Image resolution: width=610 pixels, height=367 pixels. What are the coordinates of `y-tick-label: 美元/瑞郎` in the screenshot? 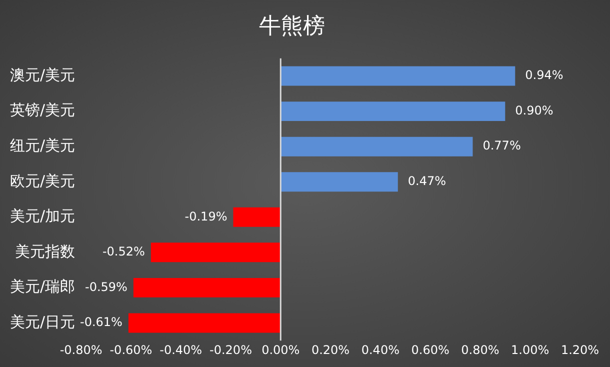 It's located at (43, 287).